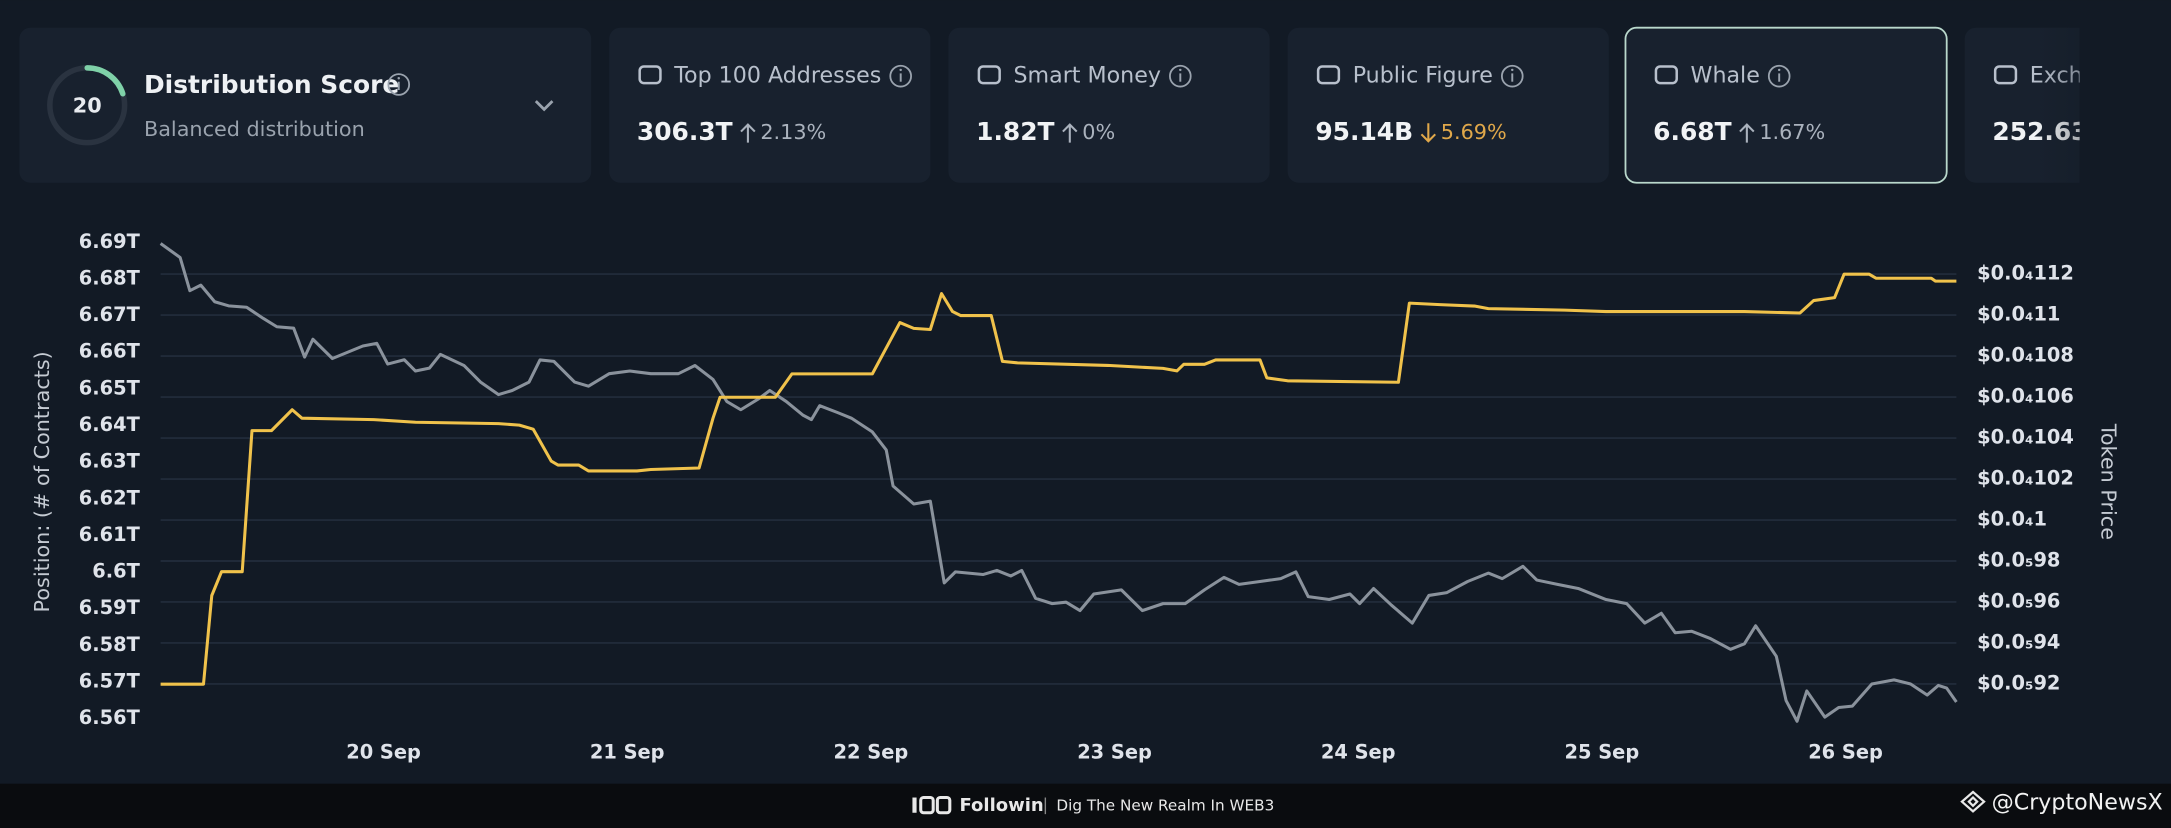 Image resolution: width=2171 pixels, height=828 pixels. I want to click on stat-card: Whale 6.68T 1.67%, so click(1786, 105).